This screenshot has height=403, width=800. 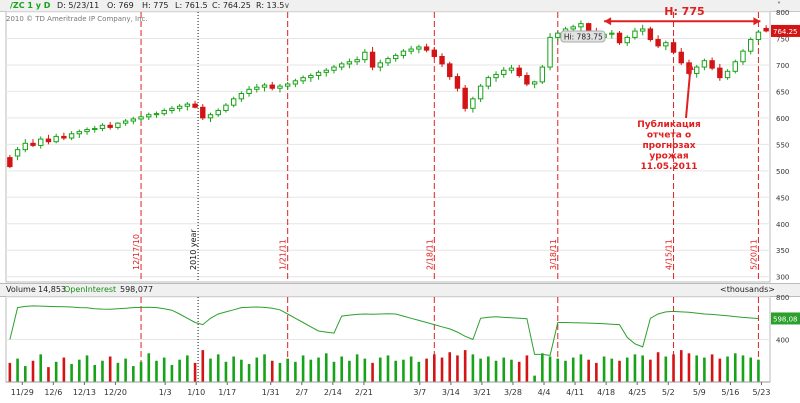 I want to click on chevron-icon: ∨, so click(x=287, y=5).